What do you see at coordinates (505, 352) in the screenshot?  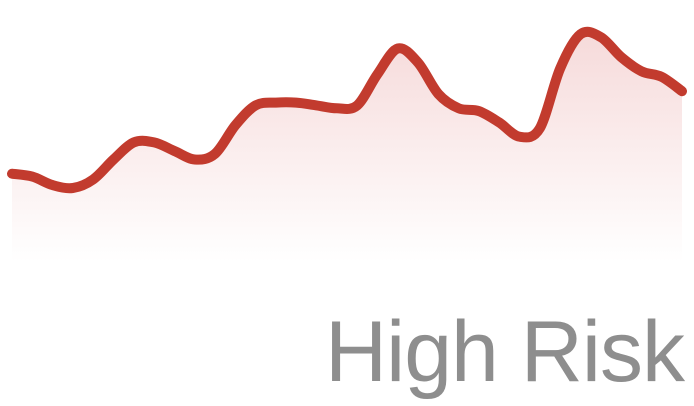 I see `risk-level-label: High Risk` at bounding box center [505, 352].